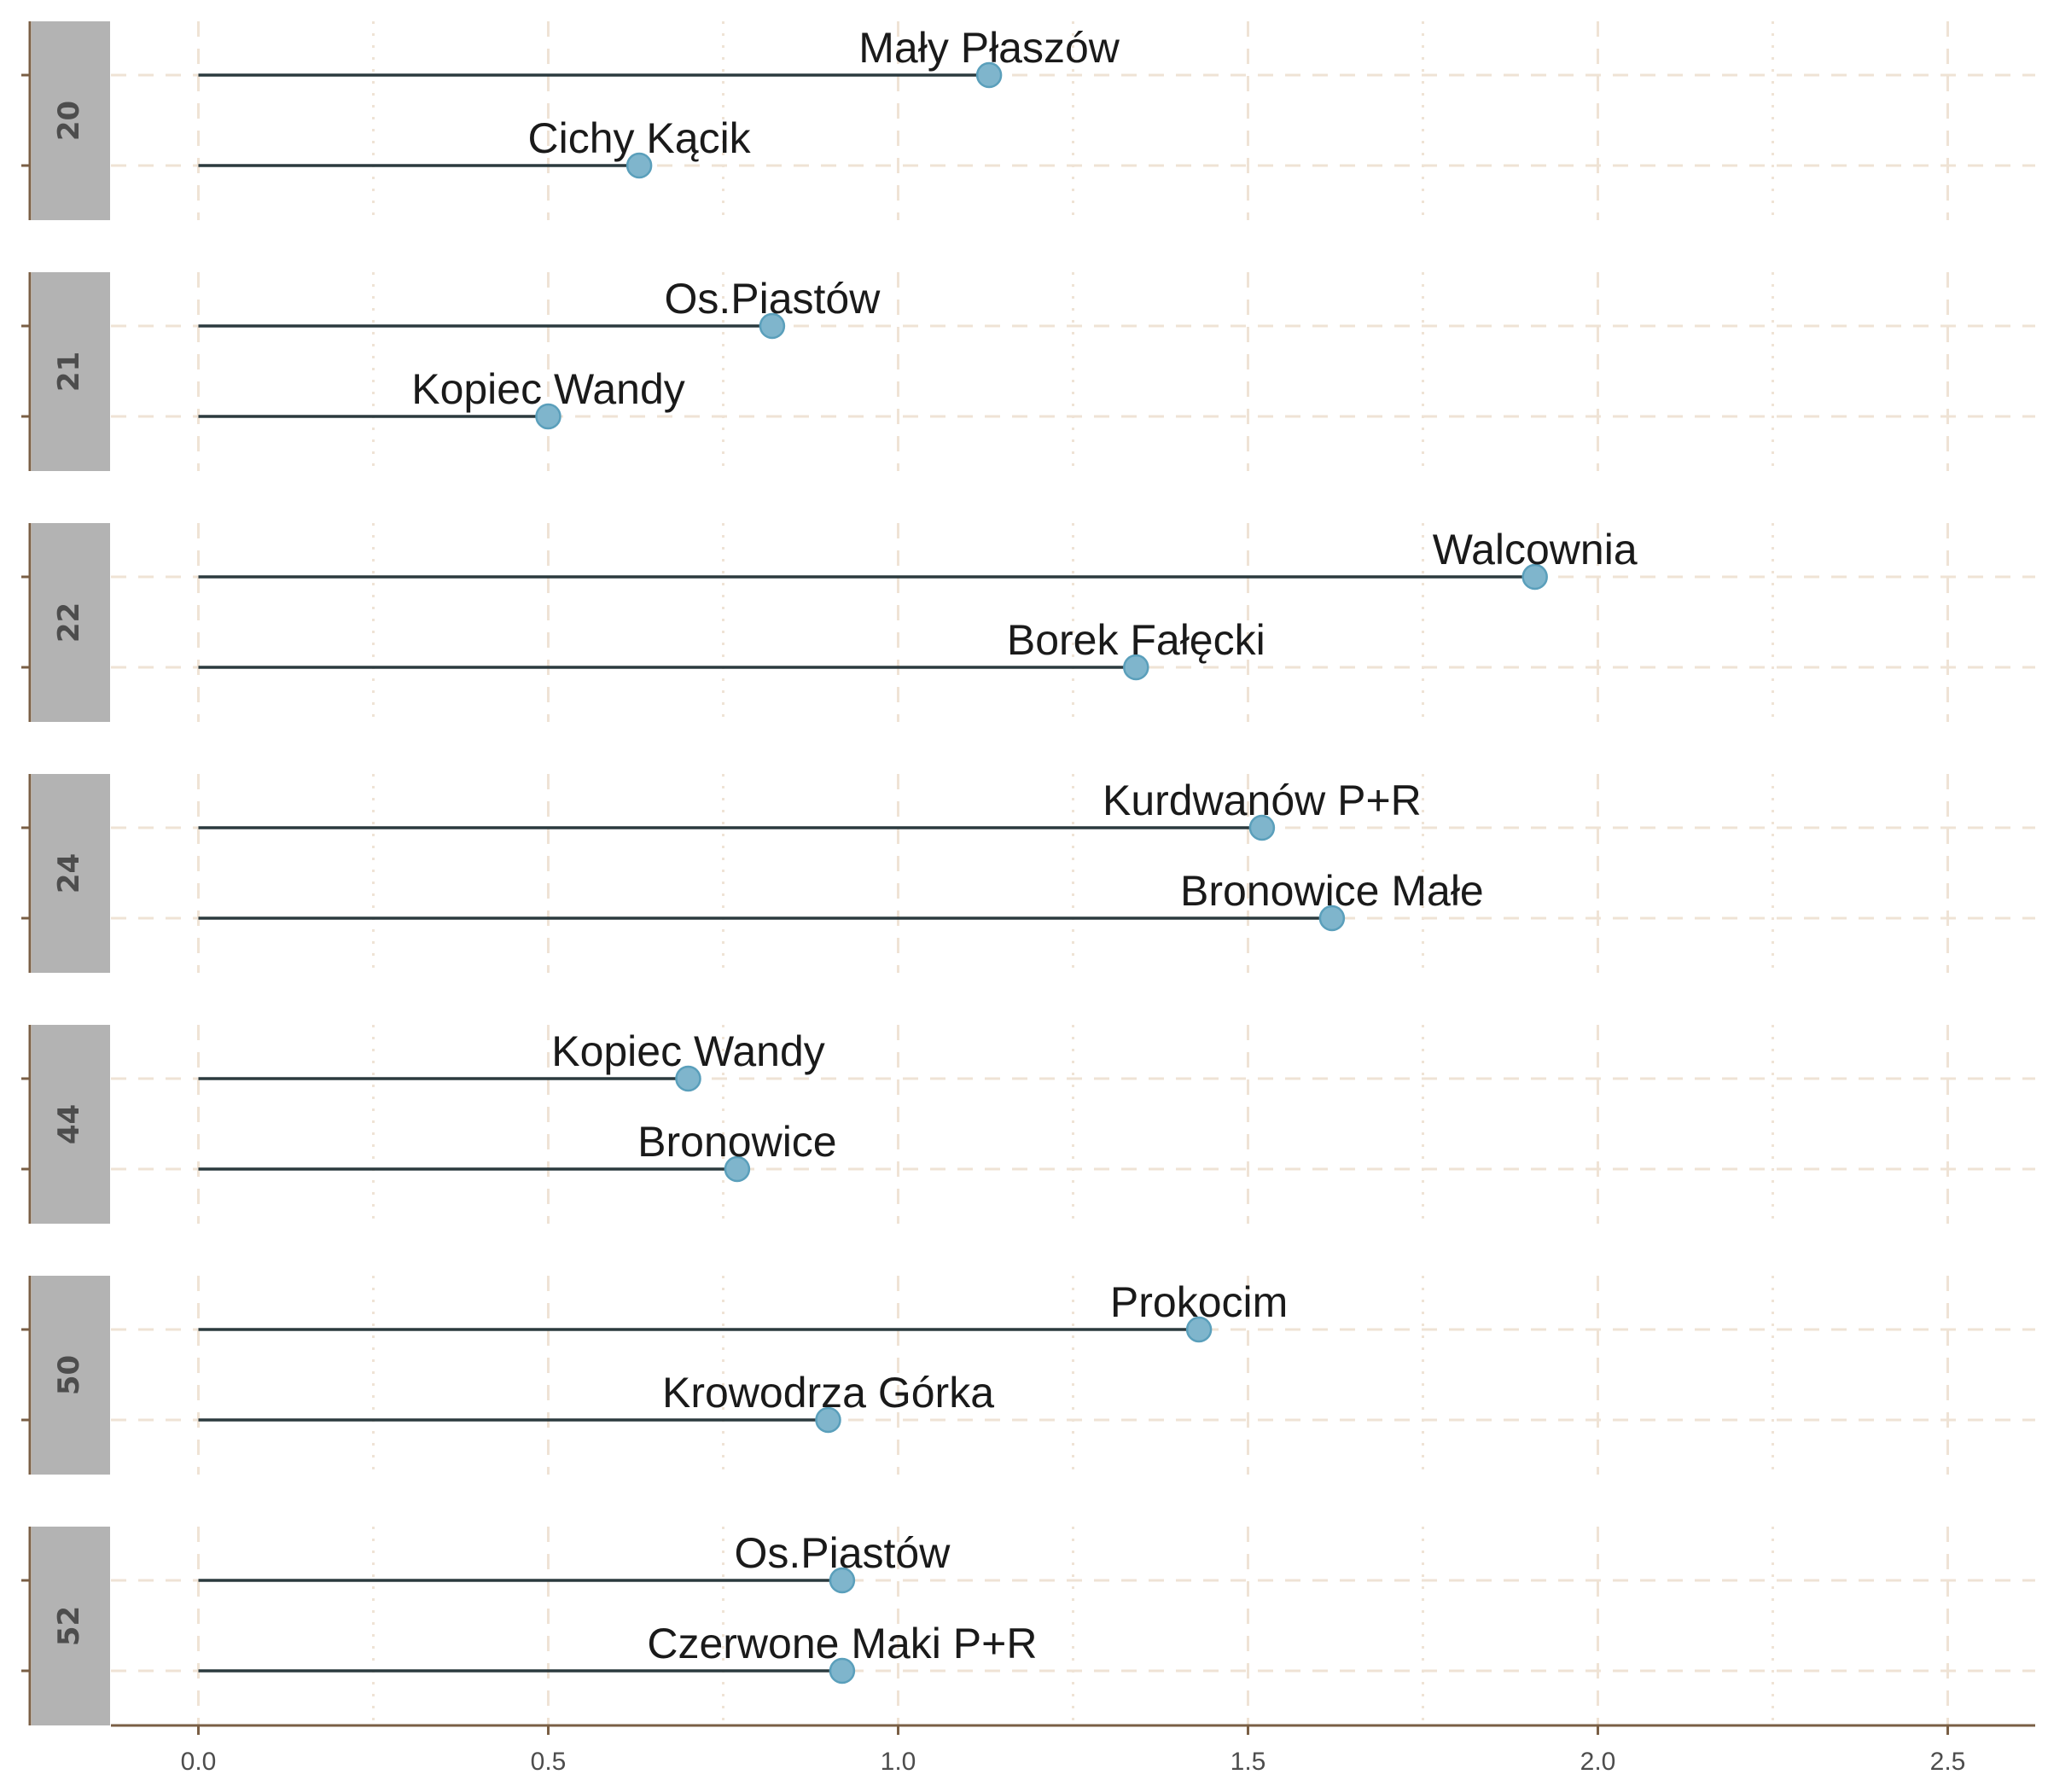  I want to click on facet-label: 52, so click(69, 1626).